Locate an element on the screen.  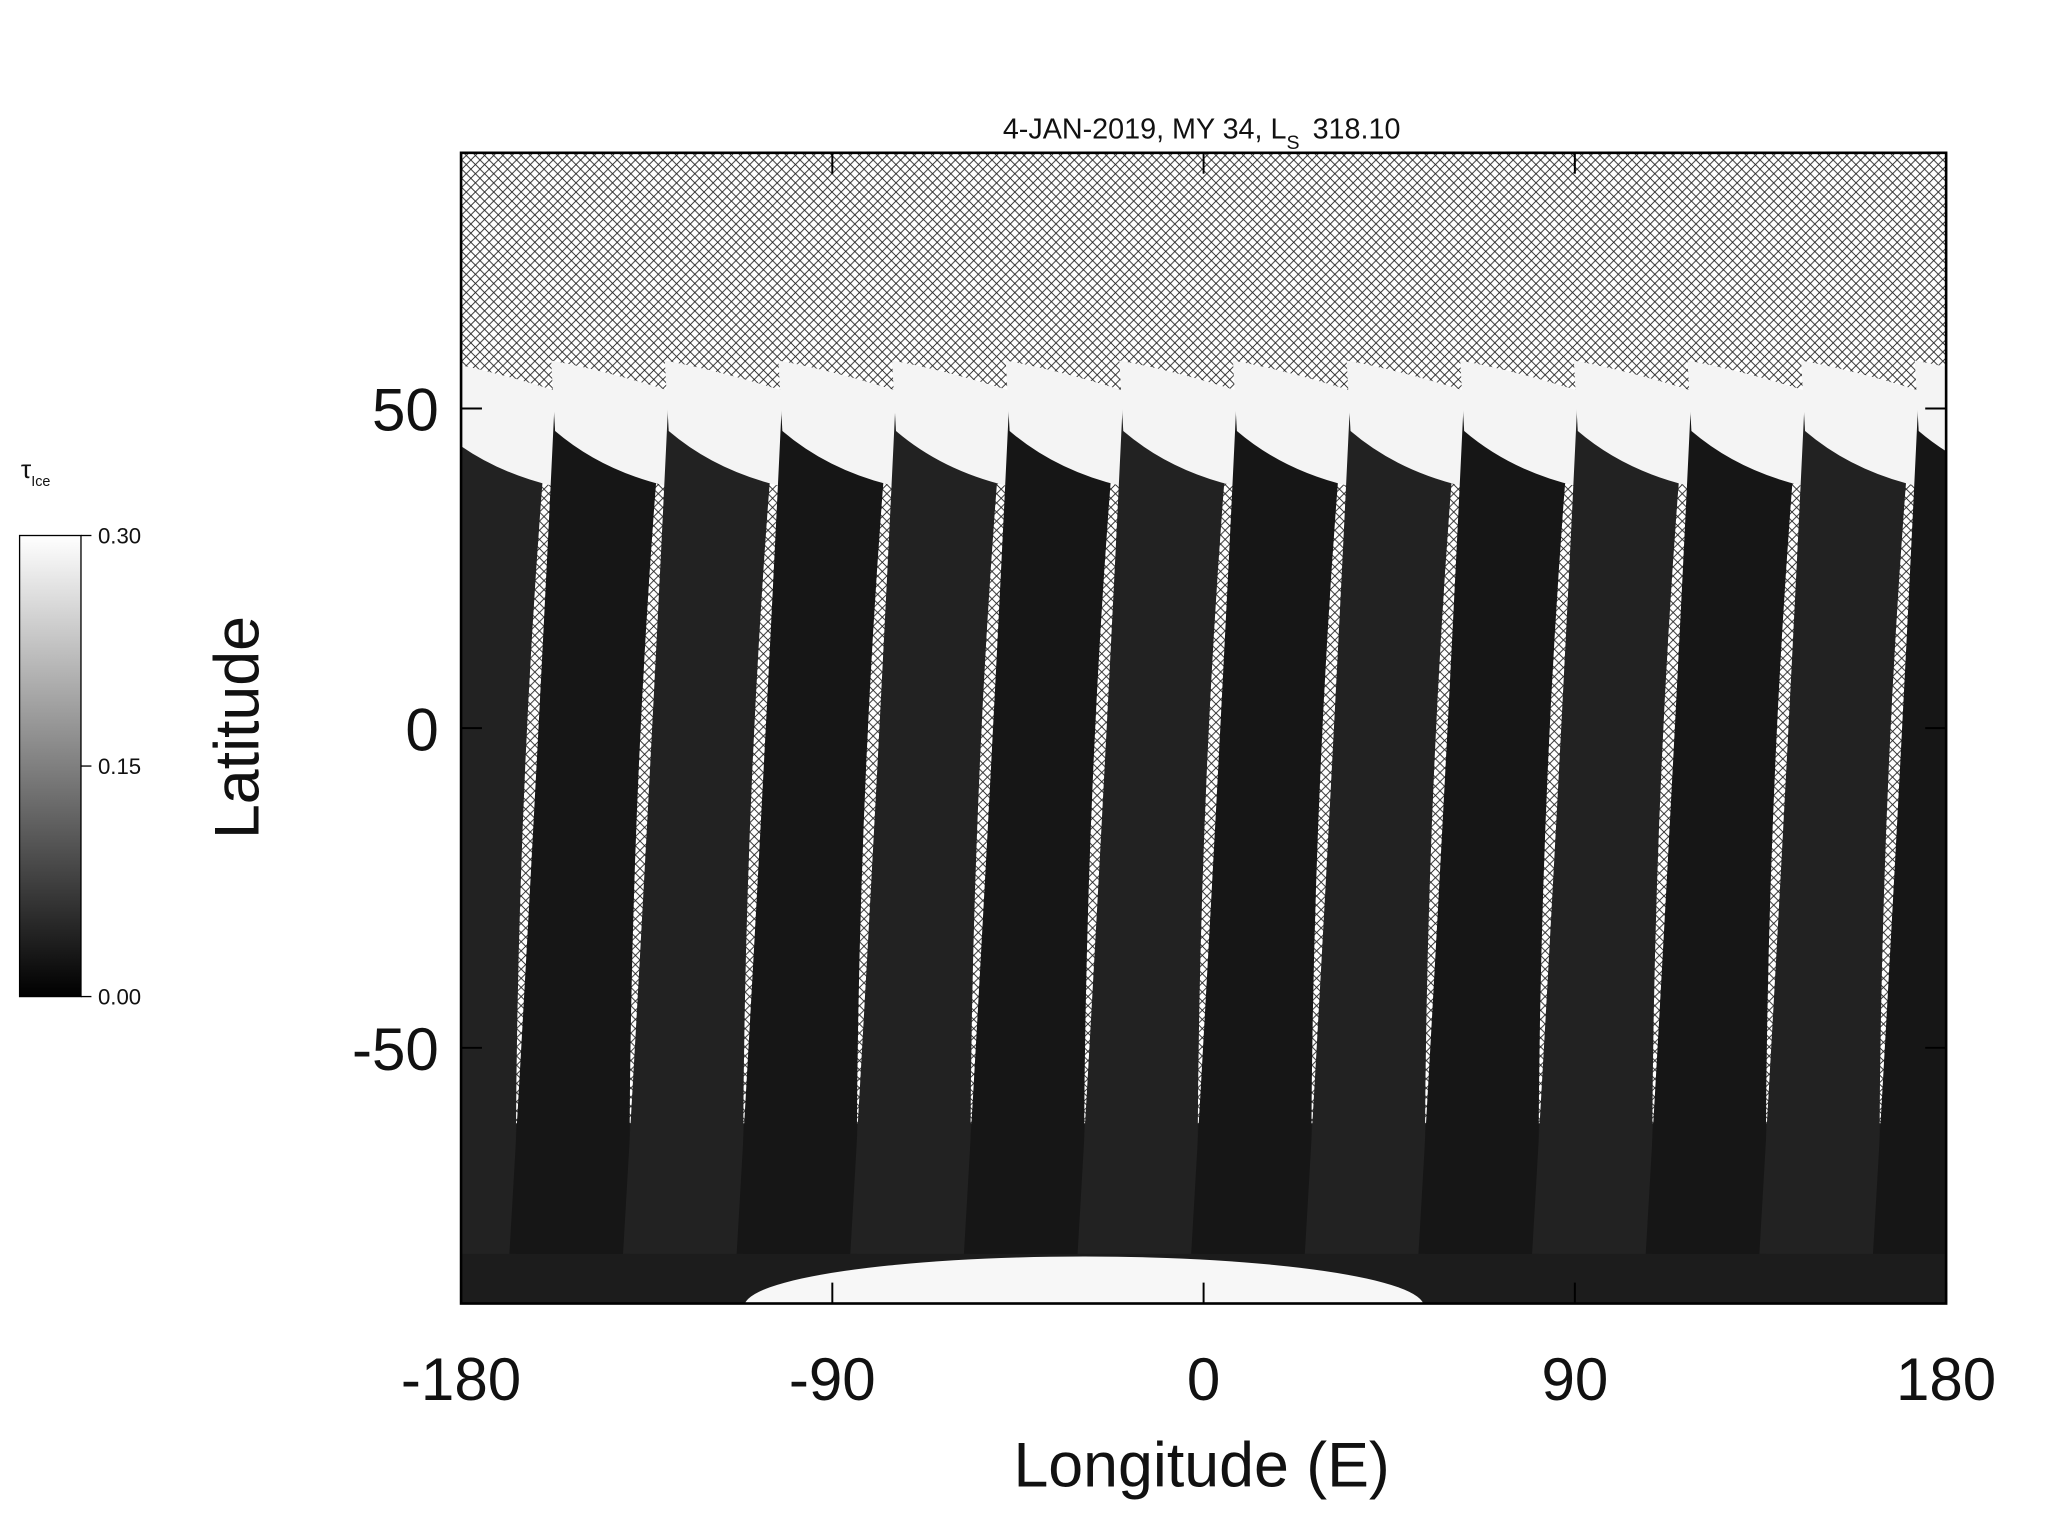
chart-title: 4-JAN-2019, MY 34, LS 318.10 is located at coordinates (1202, 133).